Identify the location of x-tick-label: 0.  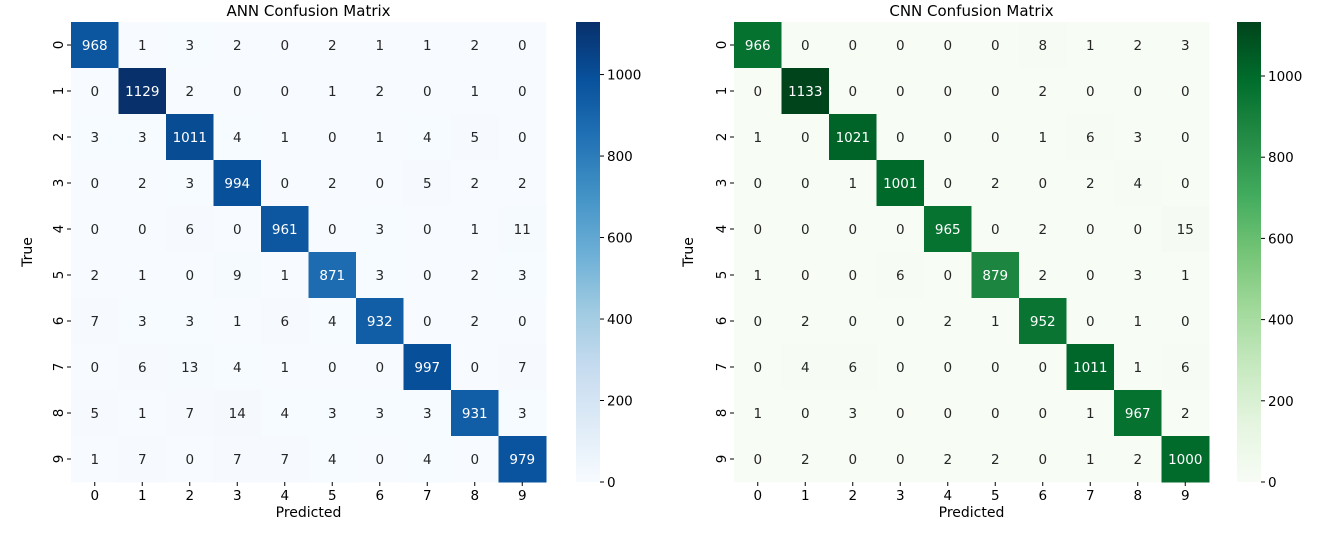
(94, 496).